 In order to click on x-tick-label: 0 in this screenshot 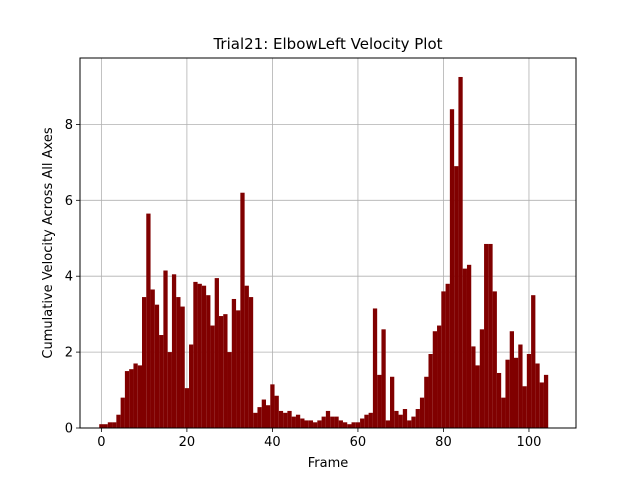, I will do `click(101, 442)`.